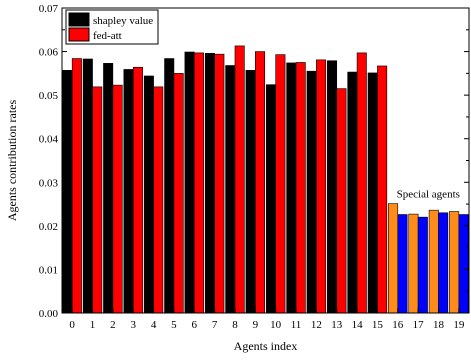  What do you see at coordinates (267, 319) in the screenshot?
I see `x-axis: 0 1 2 3 4 5 6 7 8 9 10 11 12 13 14 15 16 17 18 19` at bounding box center [267, 319].